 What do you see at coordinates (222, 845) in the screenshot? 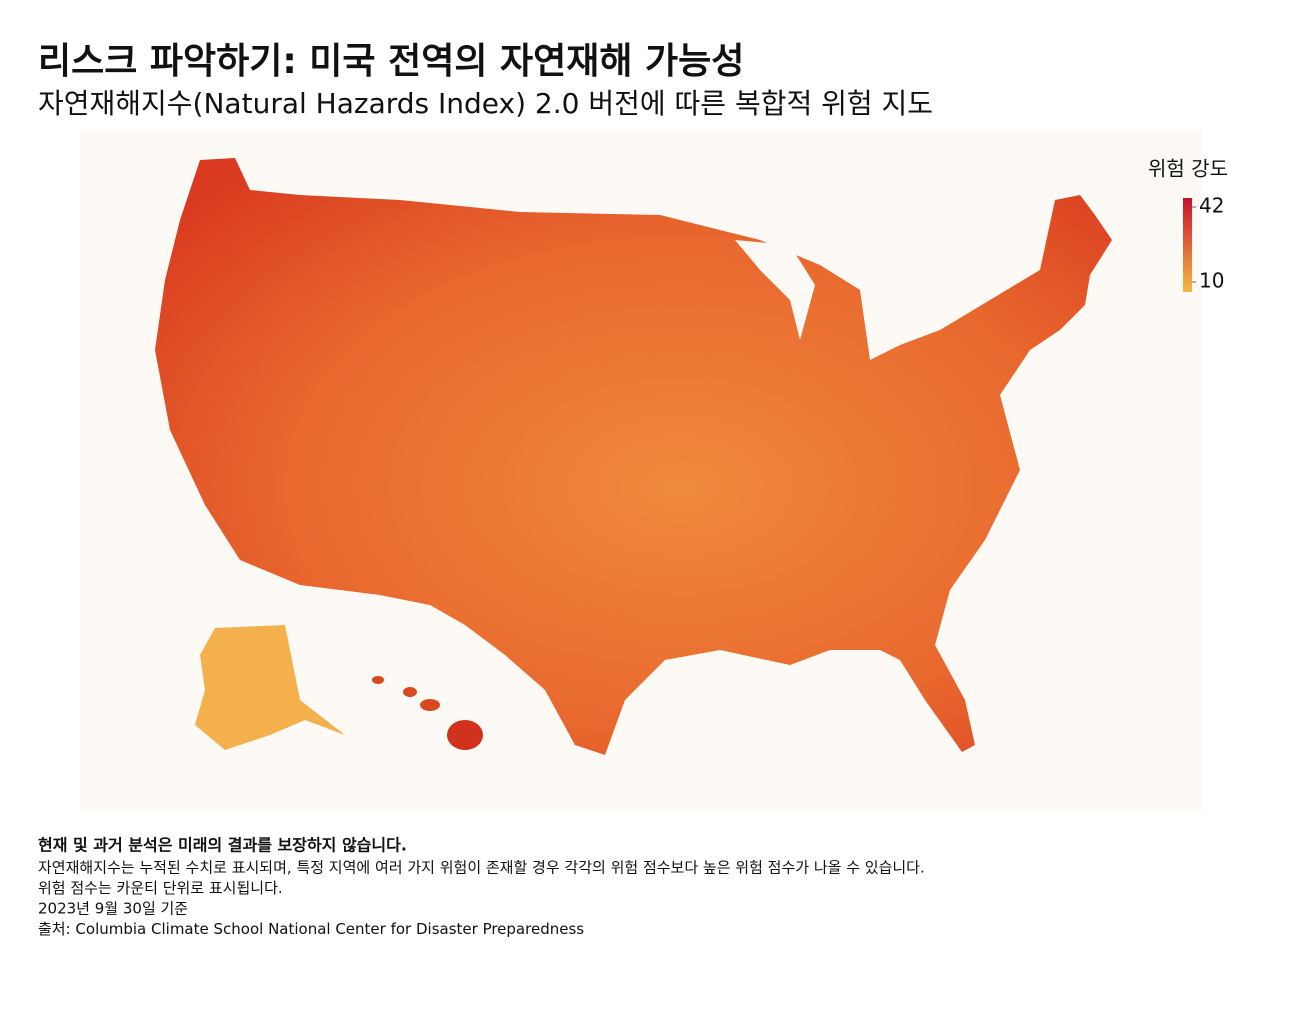
I see `disclaimer: 현재 및 과거 분석은 미래의 결과를 보장하지 않습니다.` at bounding box center [222, 845].